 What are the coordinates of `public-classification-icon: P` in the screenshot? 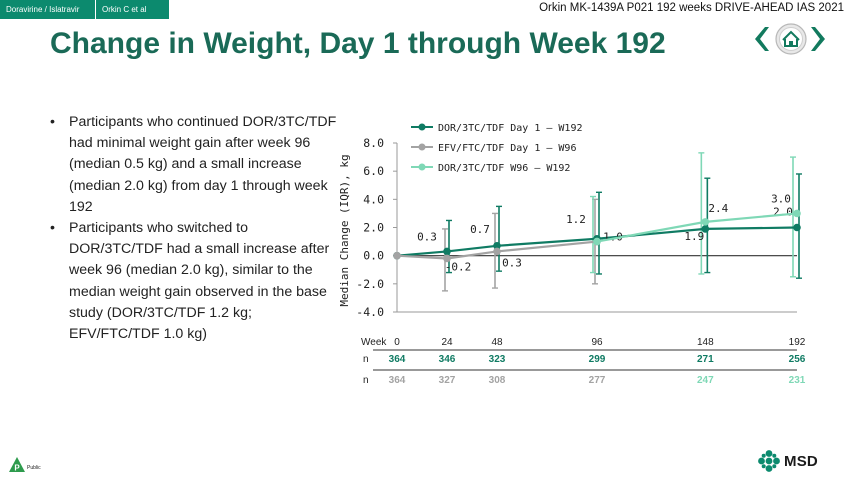 It's located at (17, 465).